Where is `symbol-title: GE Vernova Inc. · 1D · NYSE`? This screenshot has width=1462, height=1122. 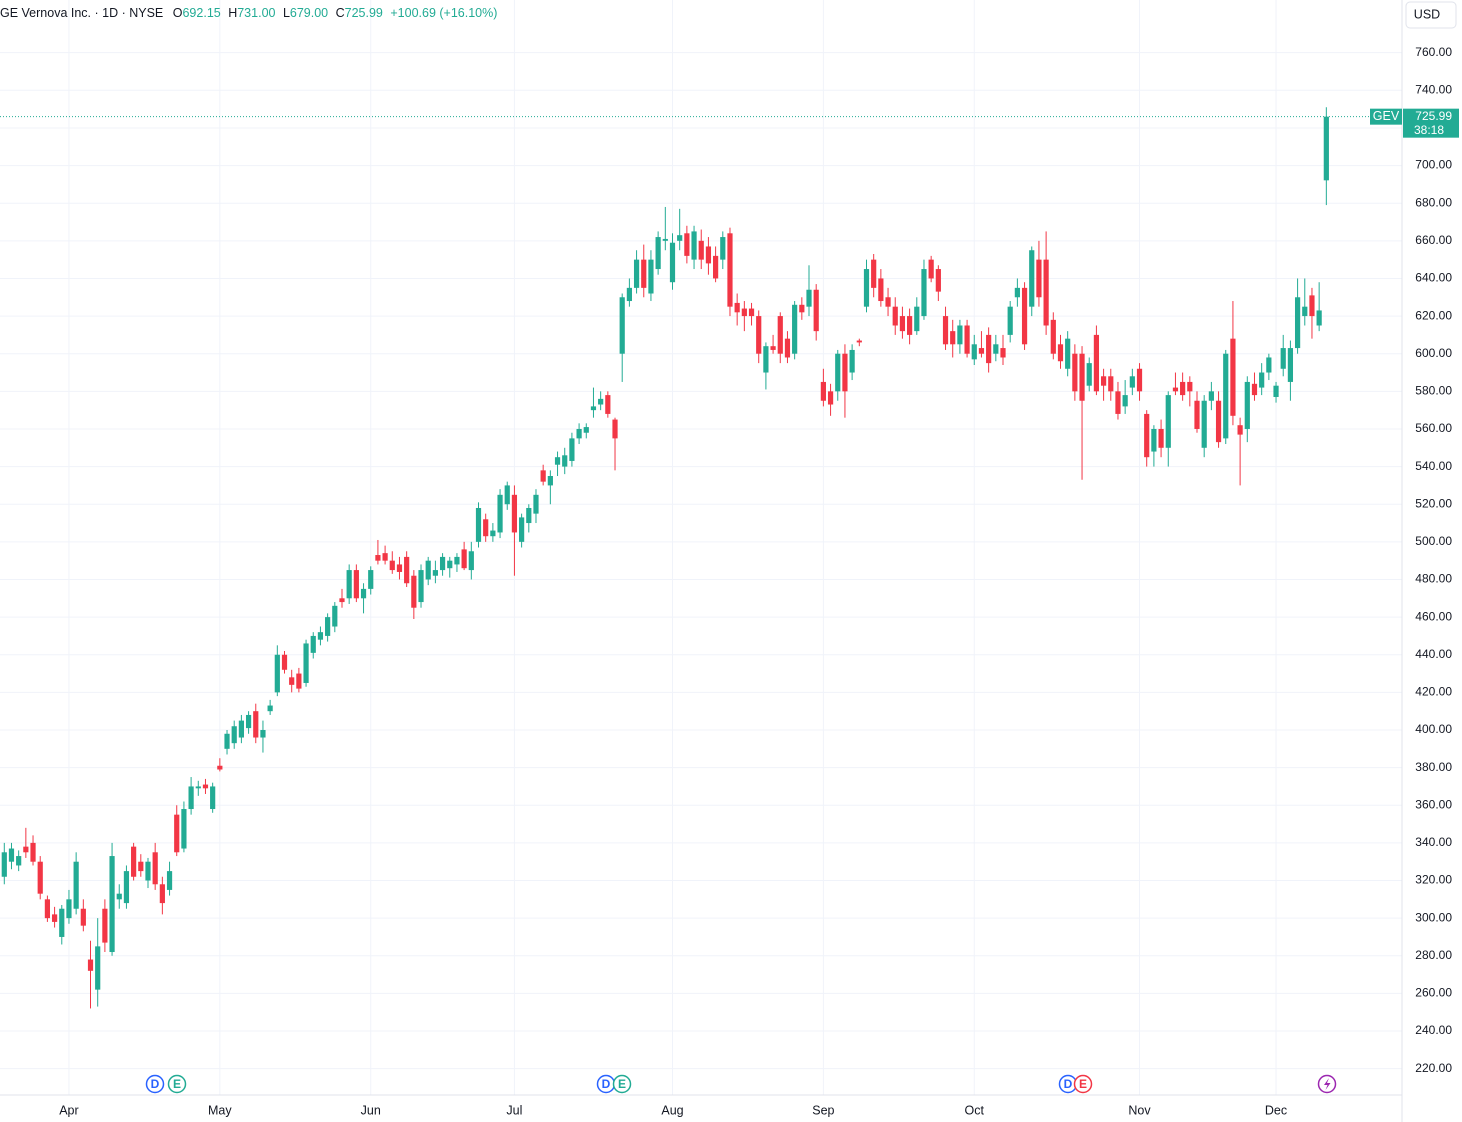
symbol-title: GE Vernova Inc. · 1D · NYSE is located at coordinates (81, 13).